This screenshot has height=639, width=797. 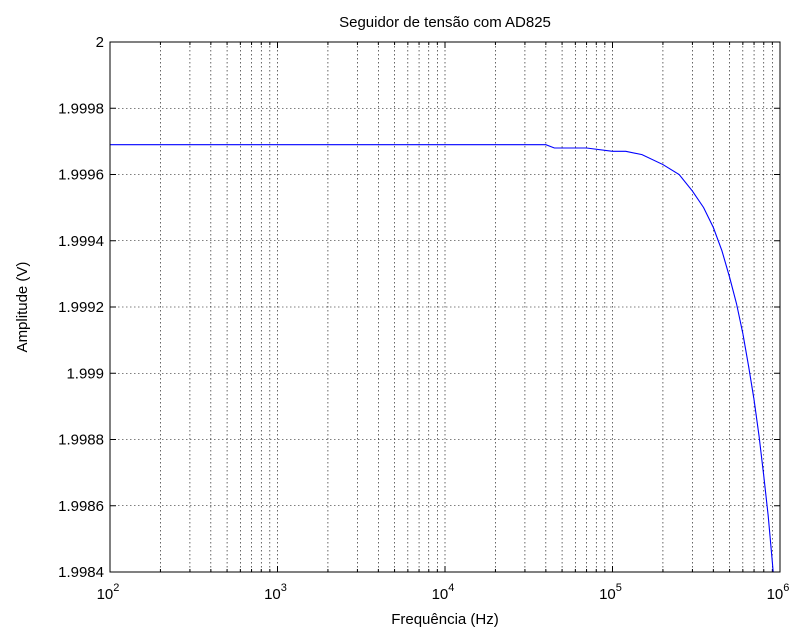 I want to click on y-tick-label: 1.9988, so click(x=81, y=440).